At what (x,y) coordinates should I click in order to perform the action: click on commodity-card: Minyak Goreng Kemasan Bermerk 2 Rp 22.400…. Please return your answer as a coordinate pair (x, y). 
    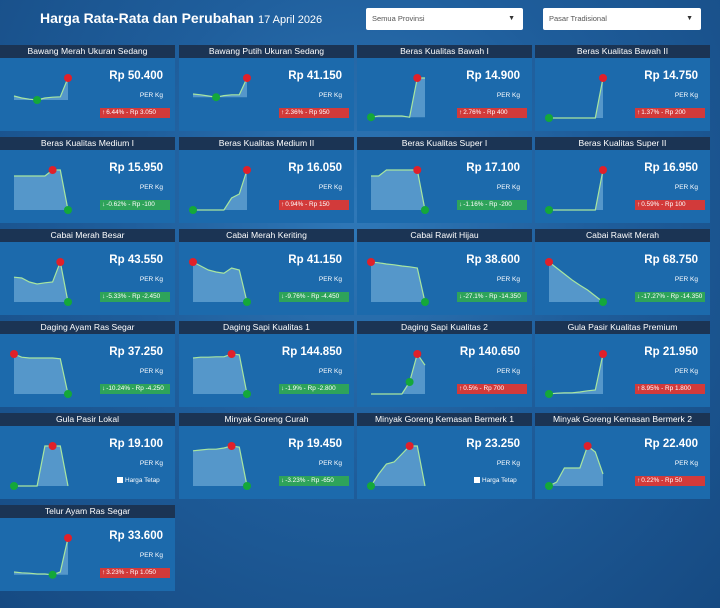
    Looking at the image, I should click on (622, 456).